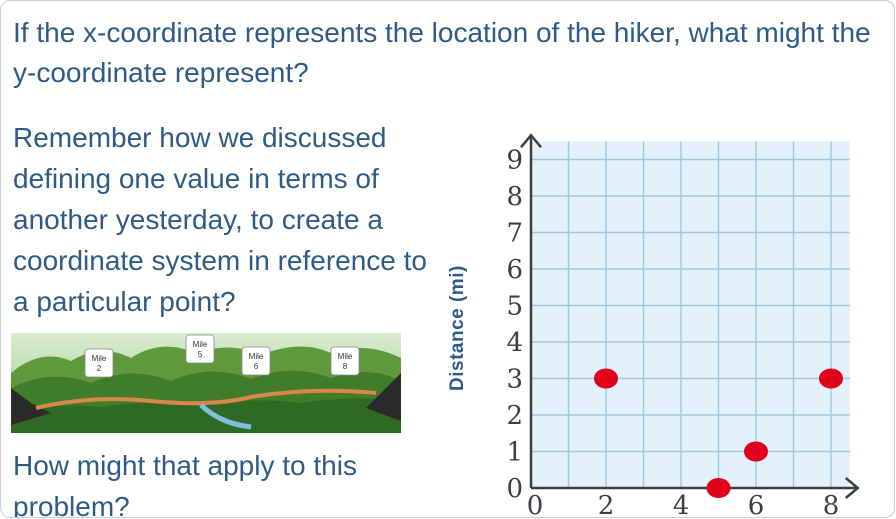 This screenshot has width=896, height=519. What do you see at coordinates (206, 399) in the screenshot?
I see `trail-path` at bounding box center [206, 399].